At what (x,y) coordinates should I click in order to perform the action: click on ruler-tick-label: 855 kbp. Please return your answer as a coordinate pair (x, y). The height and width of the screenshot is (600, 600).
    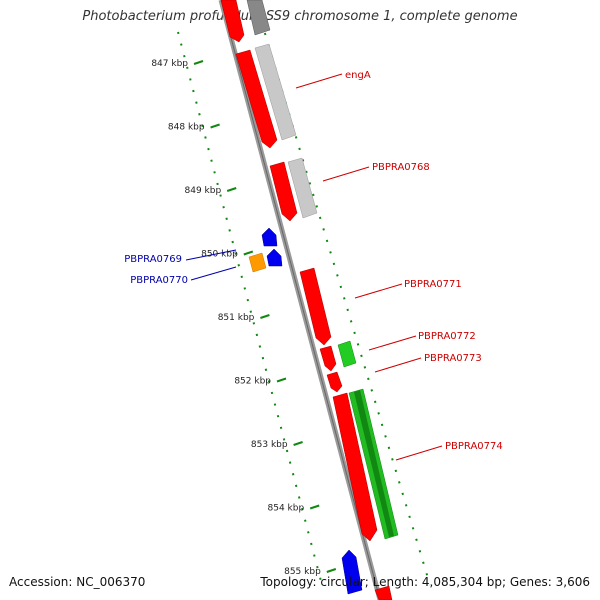
    Looking at the image, I should click on (302, 572).